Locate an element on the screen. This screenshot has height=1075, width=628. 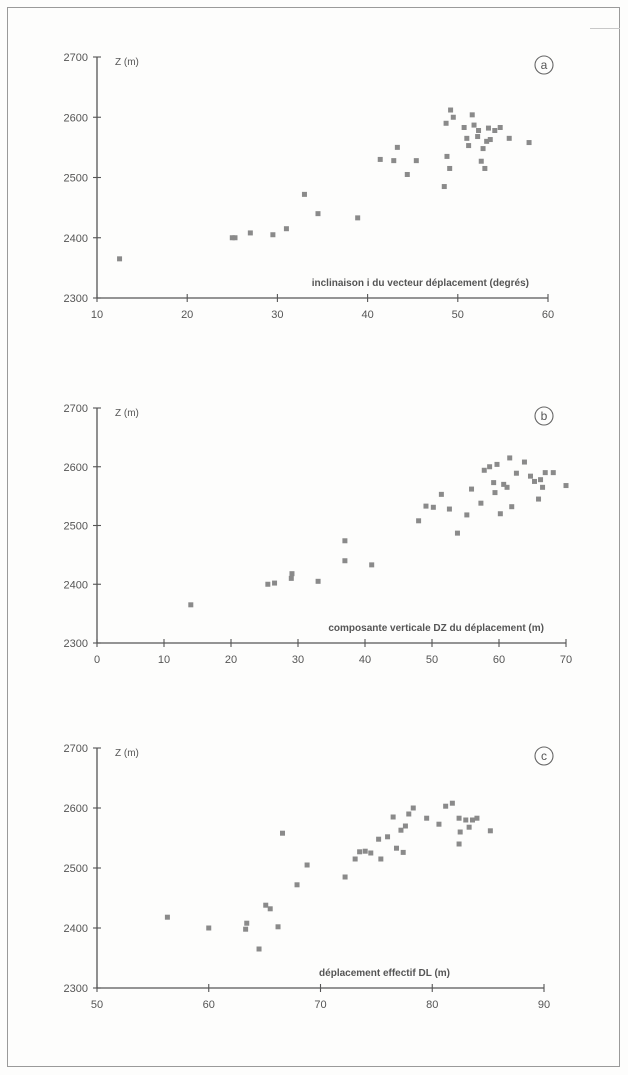
panel-label: c is located at coordinates (544, 756).